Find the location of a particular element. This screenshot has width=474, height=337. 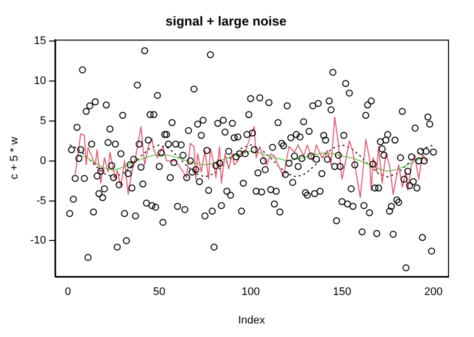

x-tick-label: 150 is located at coordinates (342, 292).